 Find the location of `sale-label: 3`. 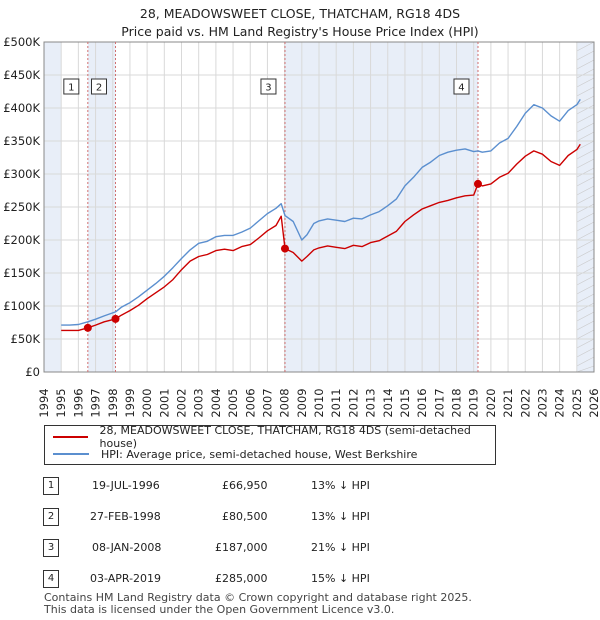

sale-label: 3 is located at coordinates (268, 86).